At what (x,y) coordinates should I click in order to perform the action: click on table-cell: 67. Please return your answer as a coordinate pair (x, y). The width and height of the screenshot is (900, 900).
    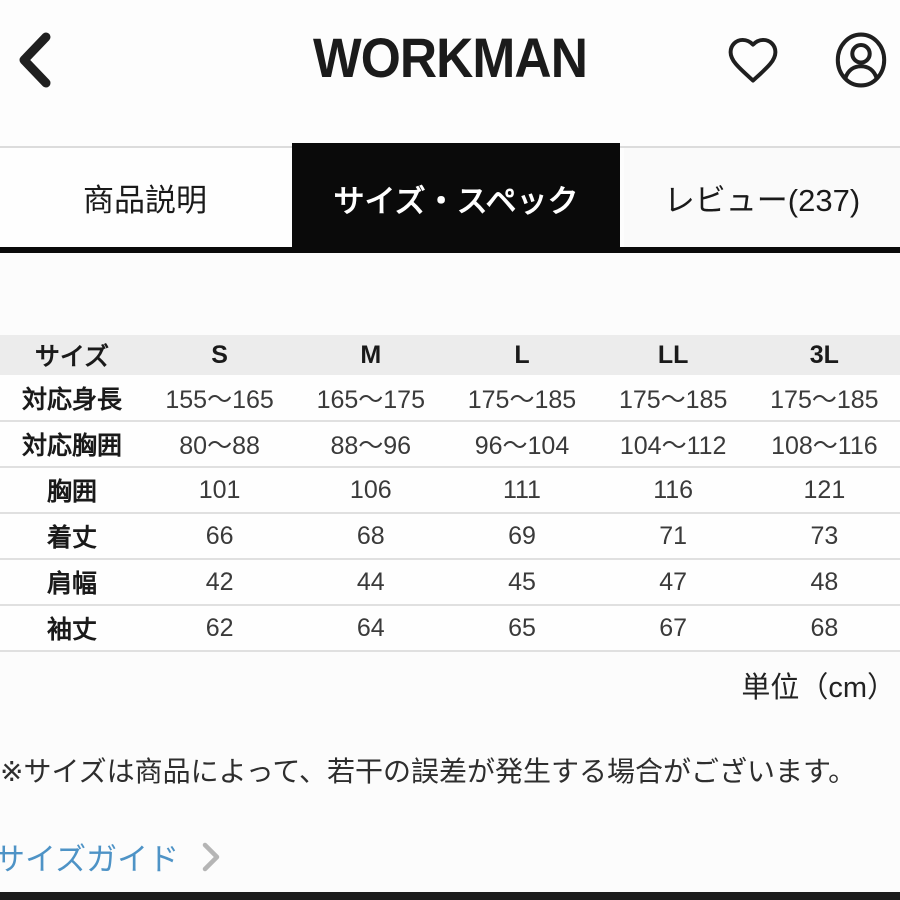
    Looking at the image, I should click on (673, 627).